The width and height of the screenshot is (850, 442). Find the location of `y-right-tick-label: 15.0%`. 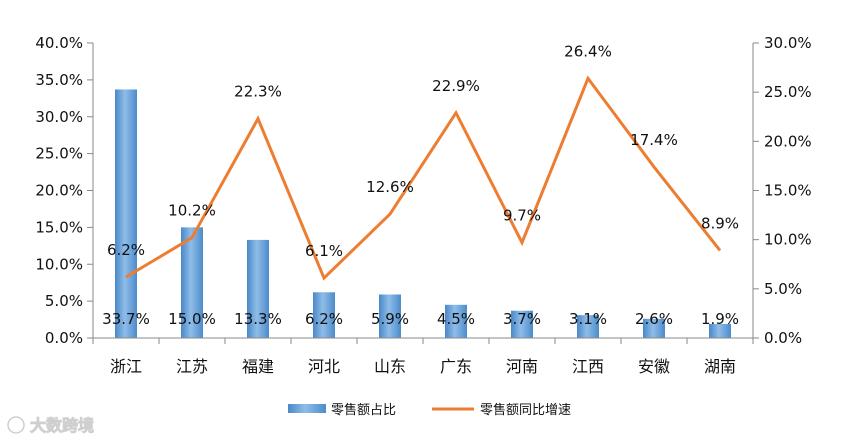

y-right-tick-label: 15.0% is located at coordinates (788, 191).